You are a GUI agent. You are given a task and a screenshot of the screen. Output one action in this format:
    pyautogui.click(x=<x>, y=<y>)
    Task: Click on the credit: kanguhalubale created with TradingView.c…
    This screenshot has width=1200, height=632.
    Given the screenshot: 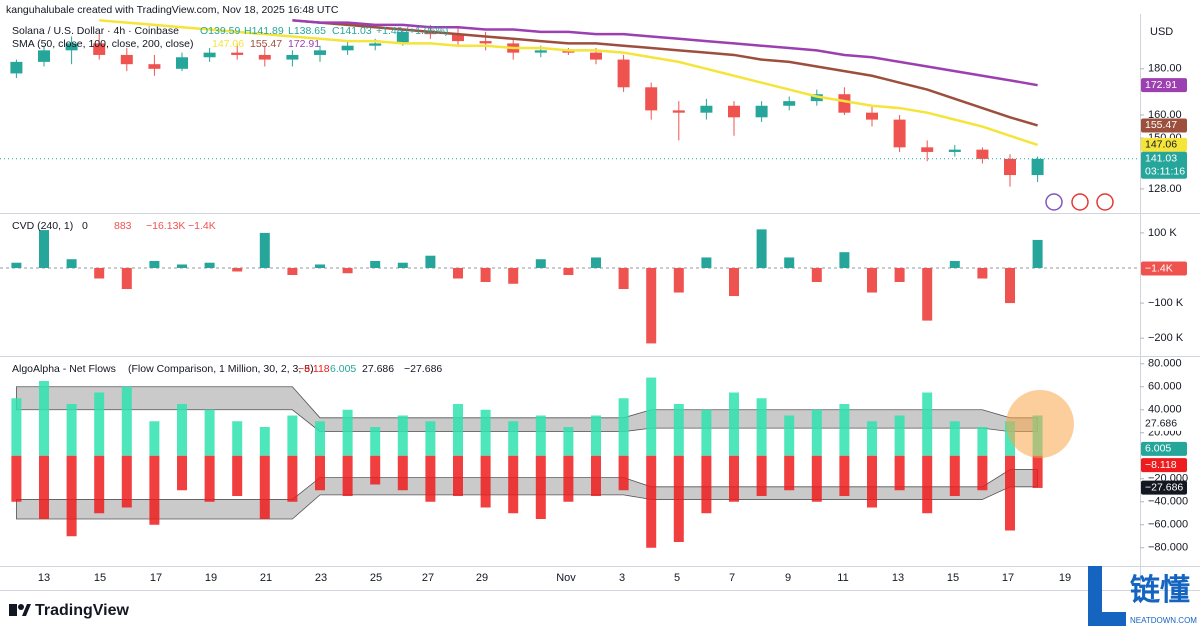 What is the action you would take?
    pyautogui.click(x=172, y=10)
    